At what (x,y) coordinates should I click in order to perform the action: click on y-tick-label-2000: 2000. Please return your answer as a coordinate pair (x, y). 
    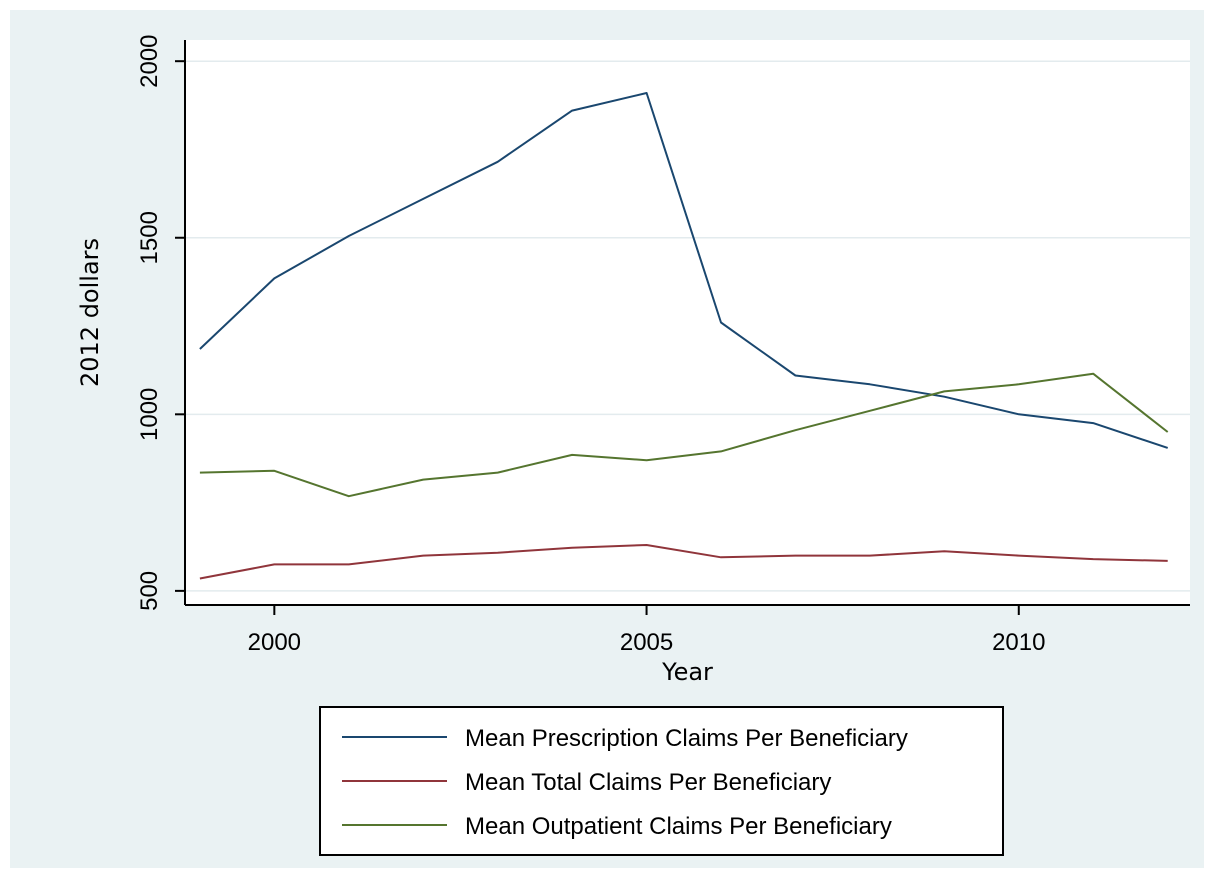
    Looking at the image, I should click on (149, 60).